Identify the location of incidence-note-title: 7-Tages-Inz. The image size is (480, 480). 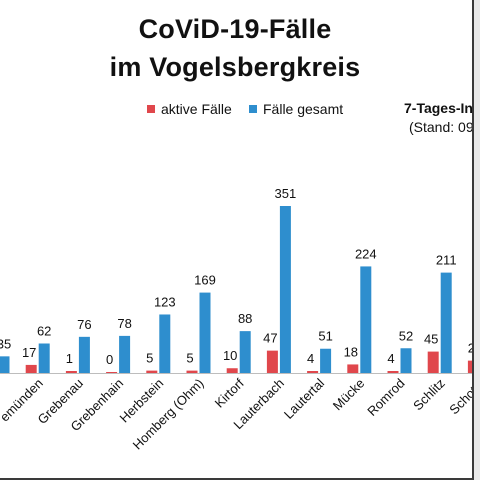
(439, 108).